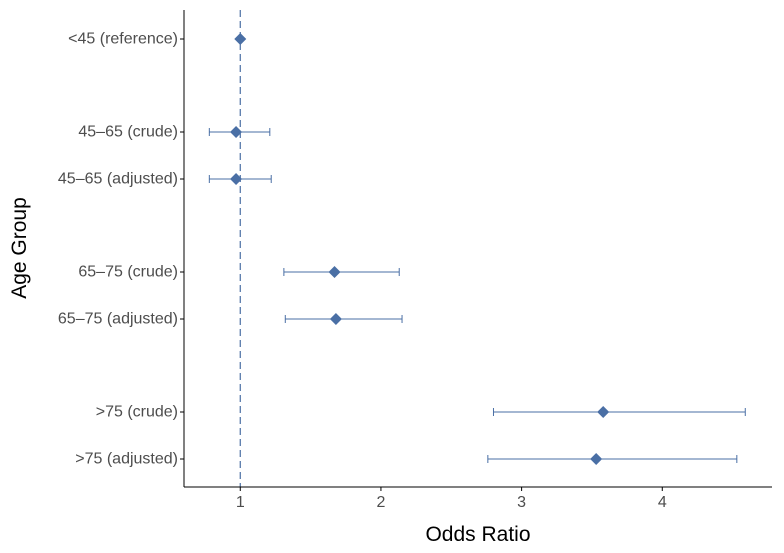 The width and height of the screenshot is (784, 553). Describe the element at coordinates (137, 412) in the screenshot. I see `y-tick-label: >75 (crude)` at that location.